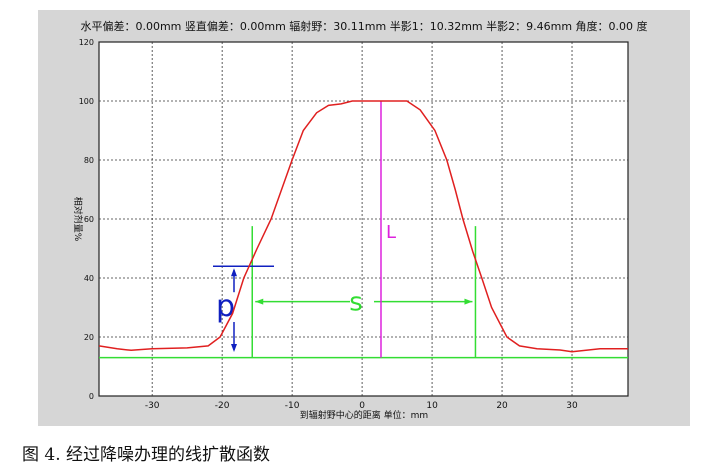  I want to click on y-tick-label: 60, so click(89, 219).